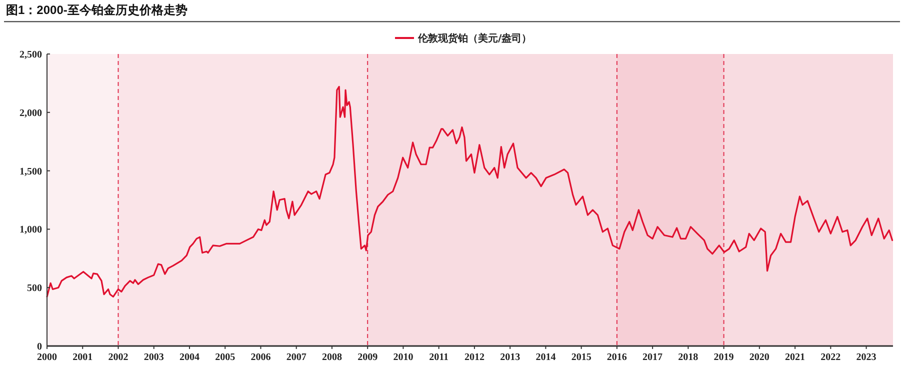  I want to click on x-tick-label: 2003, so click(154, 357).